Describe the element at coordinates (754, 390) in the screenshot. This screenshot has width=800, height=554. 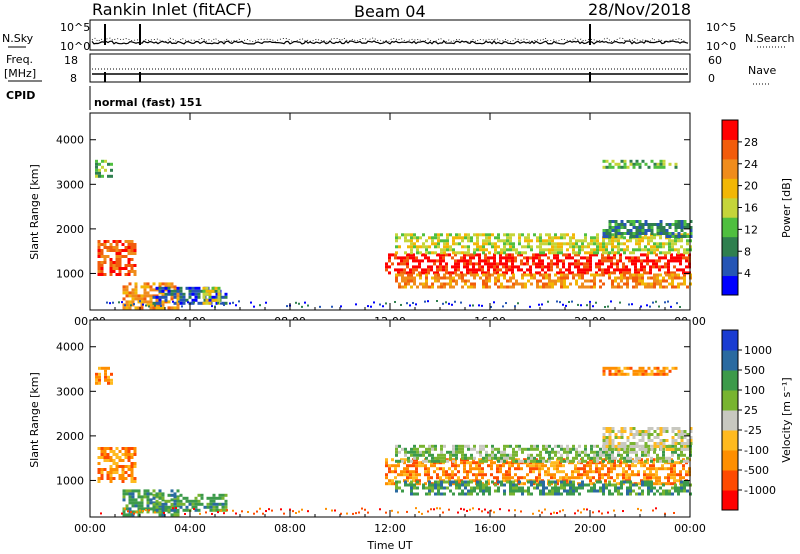
I see `colorbar-tick-label: 100` at that location.